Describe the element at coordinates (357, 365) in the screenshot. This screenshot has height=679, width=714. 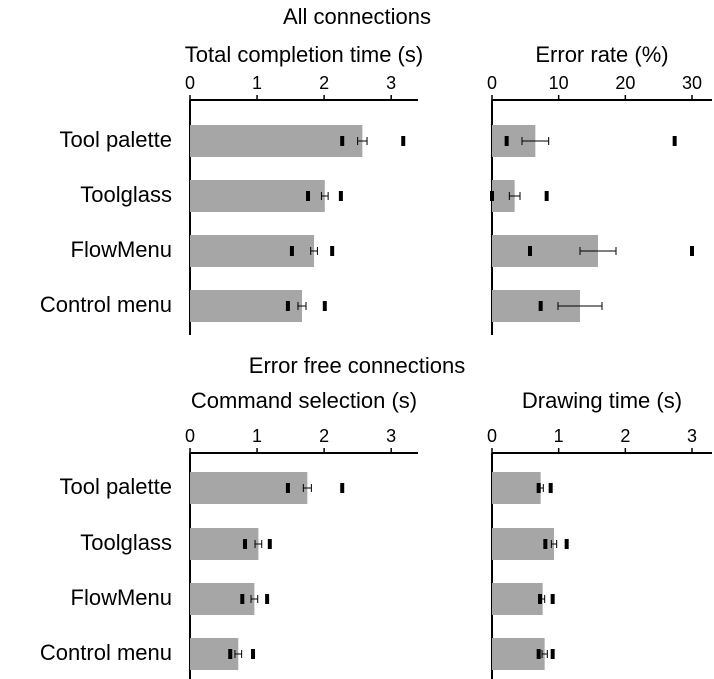
I see `group-title: Error free connections` at that location.